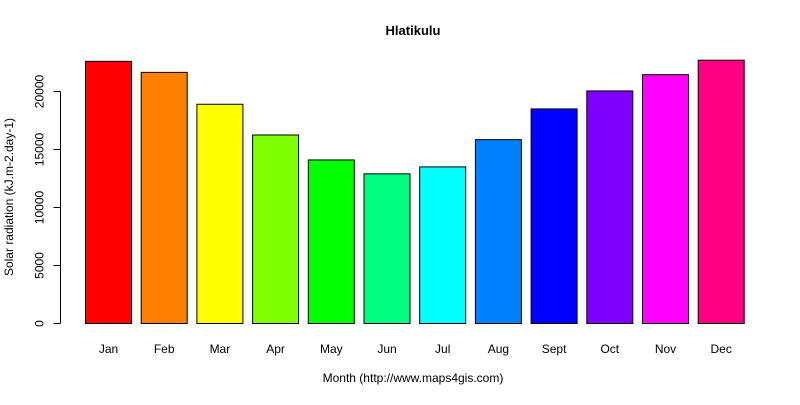  What do you see at coordinates (498, 231) in the screenshot?
I see `bar-aug` at bounding box center [498, 231].